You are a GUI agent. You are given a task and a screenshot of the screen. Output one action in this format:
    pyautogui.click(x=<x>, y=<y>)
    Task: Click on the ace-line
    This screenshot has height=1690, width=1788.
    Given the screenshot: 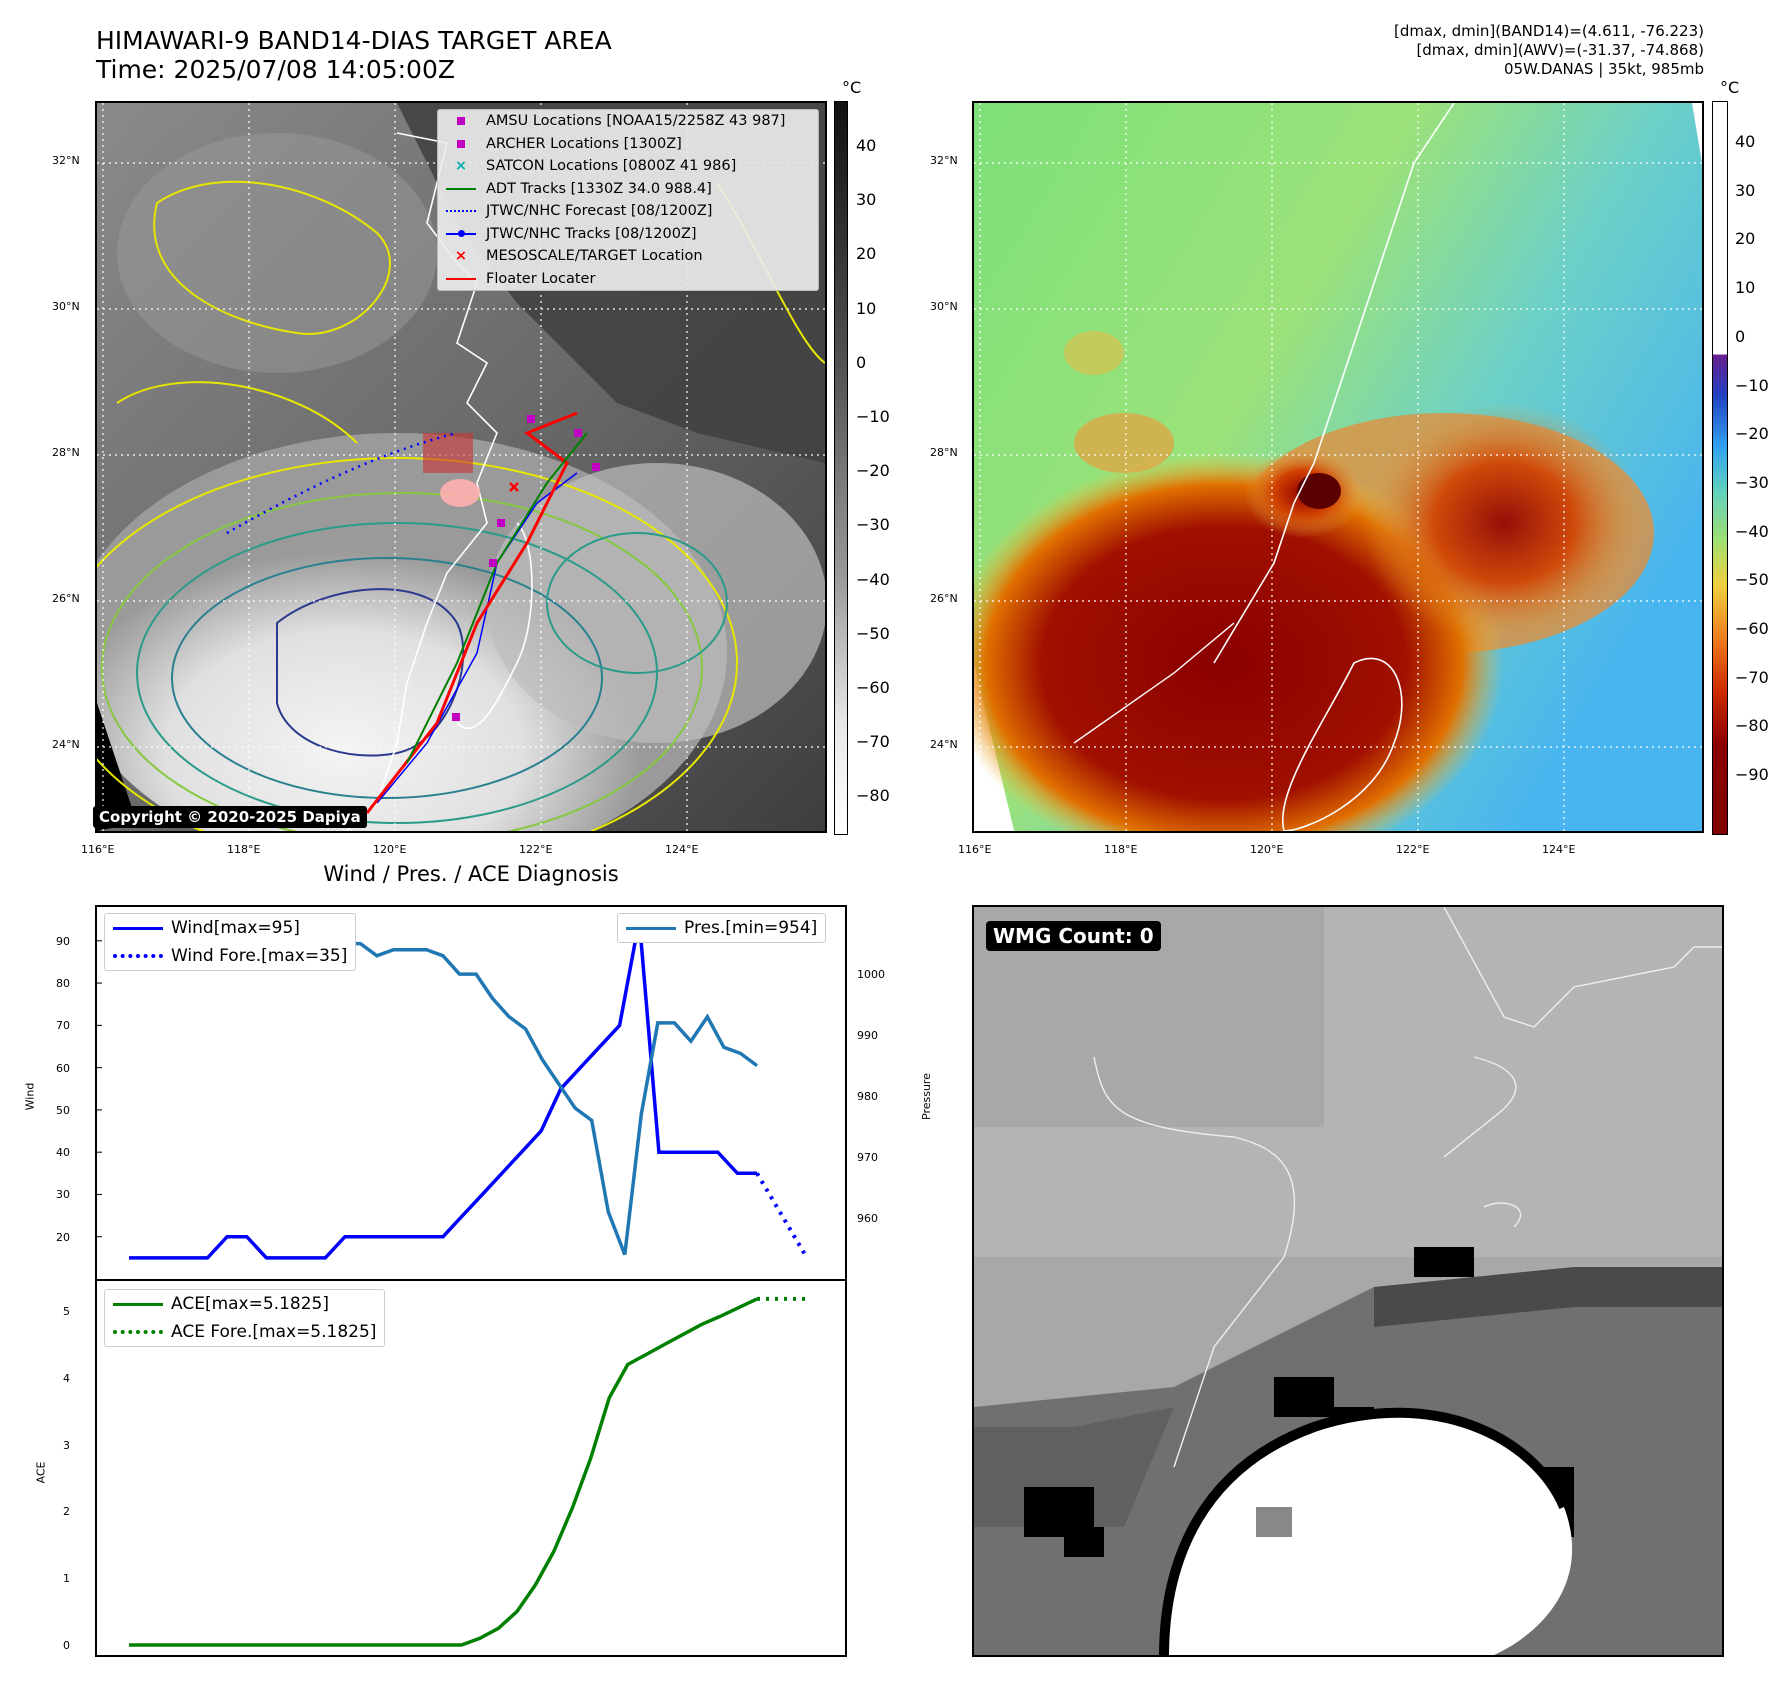 What is the action you would take?
    pyautogui.click(x=443, y=1472)
    